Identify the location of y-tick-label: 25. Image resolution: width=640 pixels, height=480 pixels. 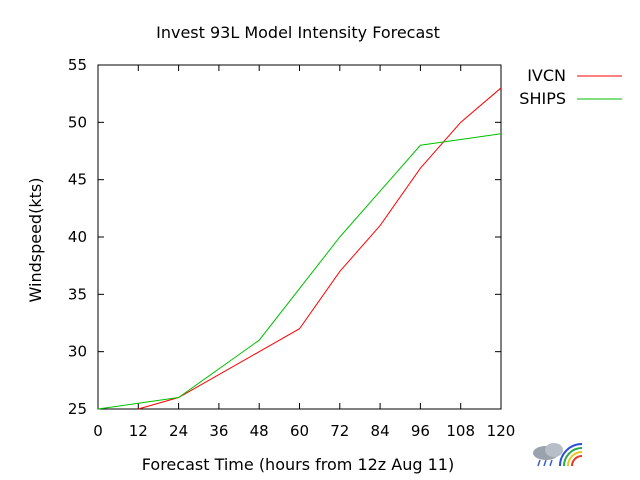
(77, 409).